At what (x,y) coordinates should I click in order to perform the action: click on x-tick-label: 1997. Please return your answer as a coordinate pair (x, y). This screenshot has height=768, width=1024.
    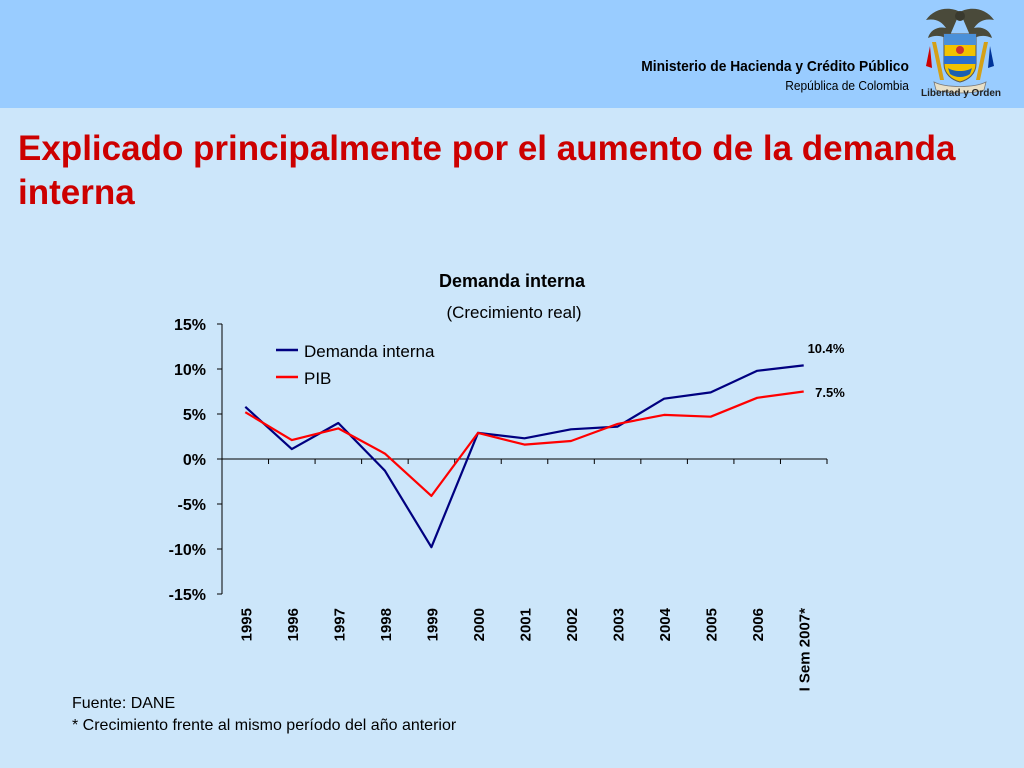
    Looking at the image, I should click on (339, 624).